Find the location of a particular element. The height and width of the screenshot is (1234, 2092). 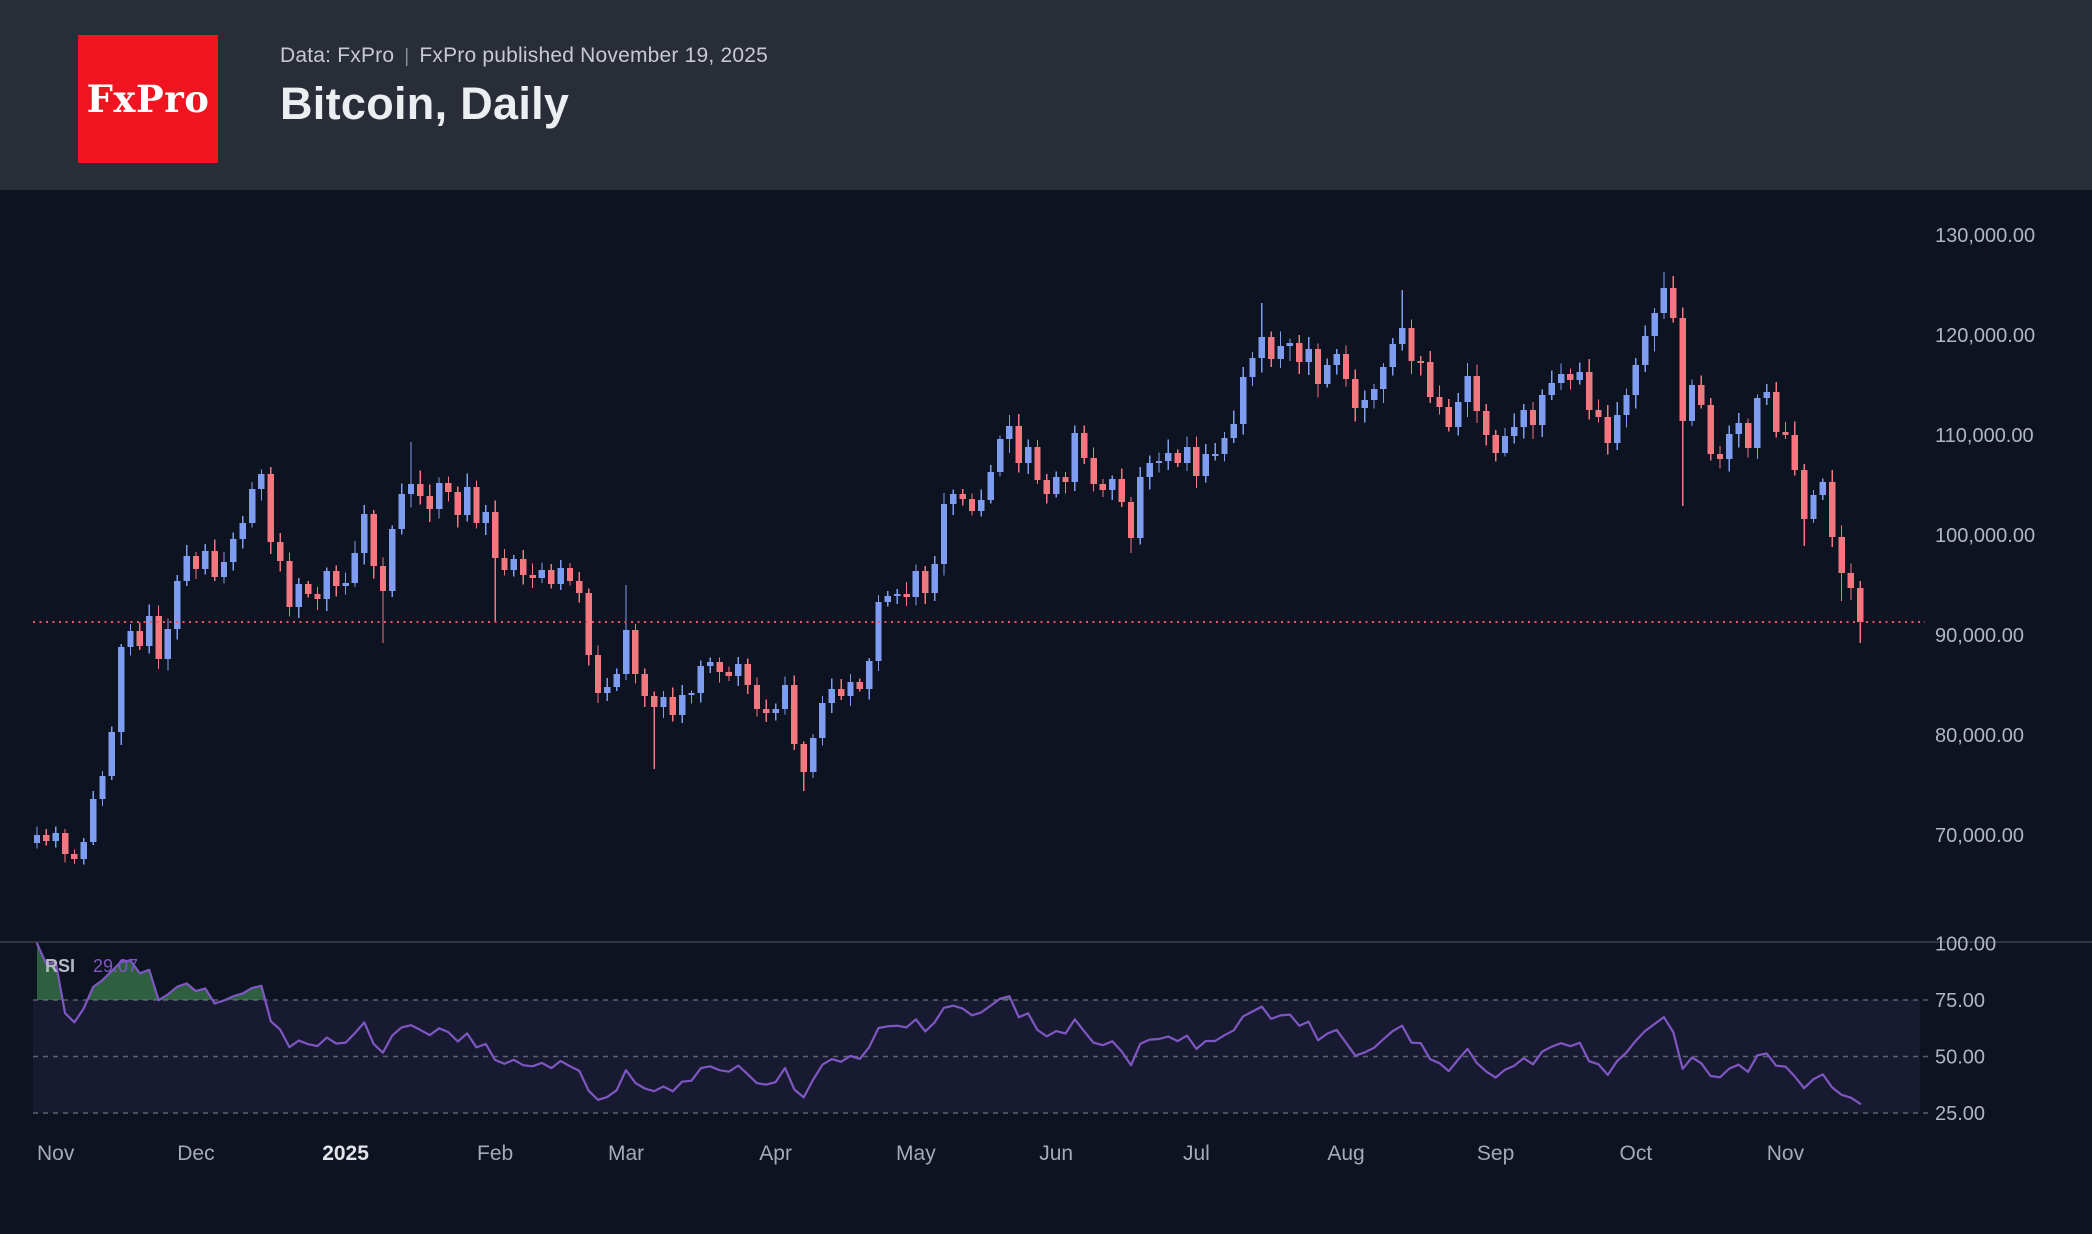

rsi-axis-tick: 50.00 is located at coordinates (1960, 1058).